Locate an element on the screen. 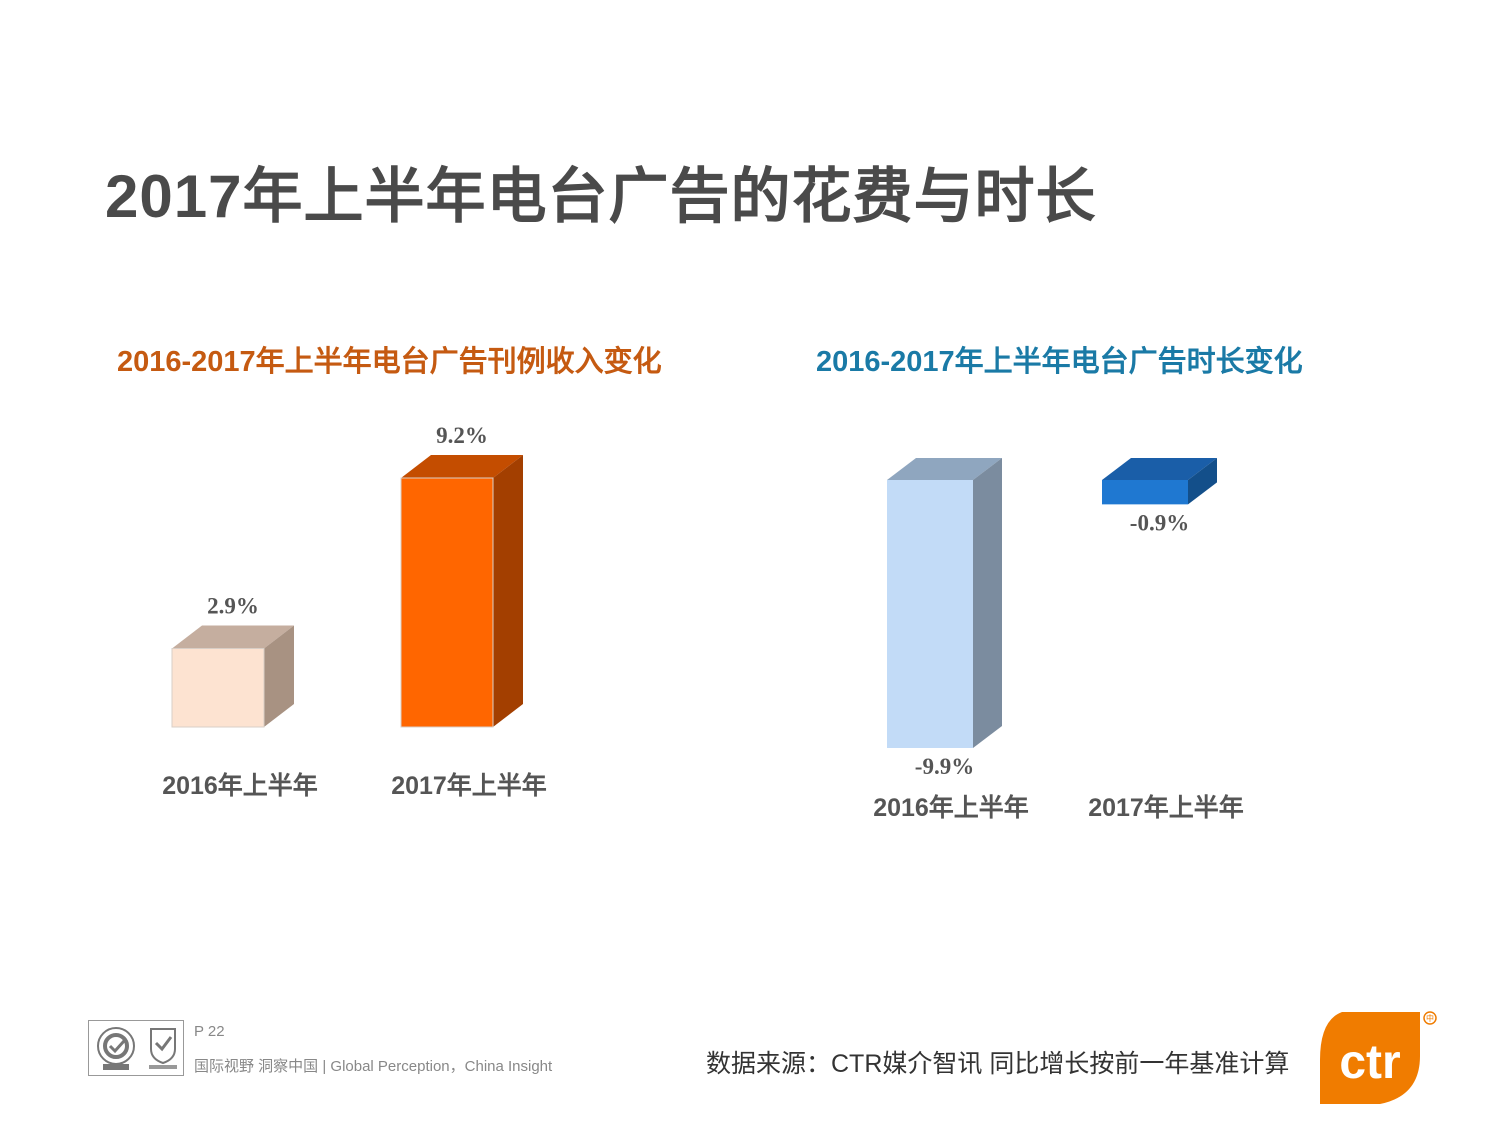 Image resolution: width=1500 pixels, height=1125 pixels. ctr-logo: ctr 中 is located at coordinates (1378, 1057).